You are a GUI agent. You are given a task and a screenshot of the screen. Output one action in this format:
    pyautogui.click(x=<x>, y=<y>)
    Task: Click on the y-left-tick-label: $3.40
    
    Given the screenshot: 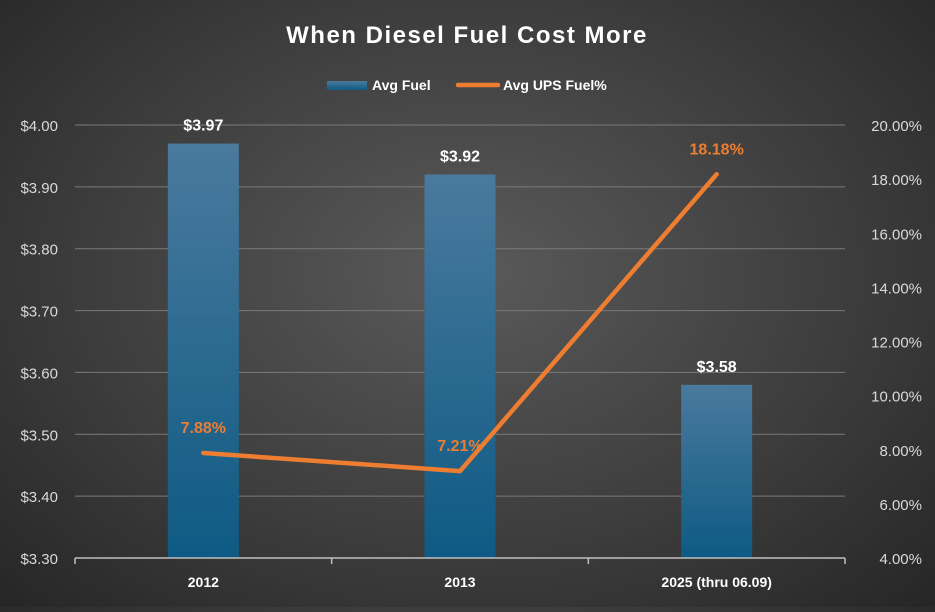 What is the action you would take?
    pyautogui.click(x=39, y=497)
    